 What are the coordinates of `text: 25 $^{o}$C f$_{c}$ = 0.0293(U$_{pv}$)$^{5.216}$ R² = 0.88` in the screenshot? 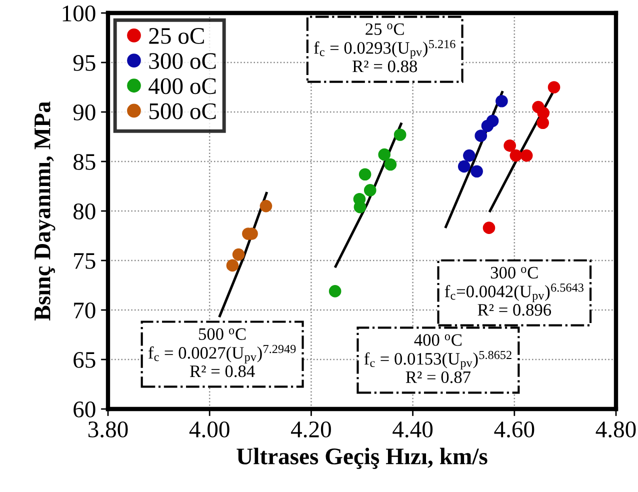 It's located at (385, 47).